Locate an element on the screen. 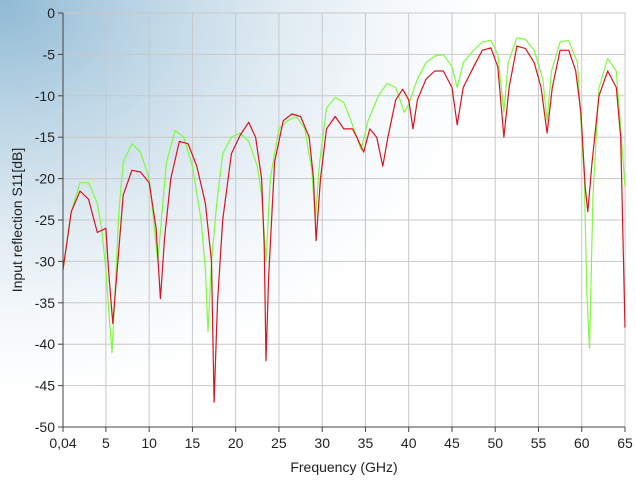  x-tick-label: 30 is located at coordinates (322, 443).